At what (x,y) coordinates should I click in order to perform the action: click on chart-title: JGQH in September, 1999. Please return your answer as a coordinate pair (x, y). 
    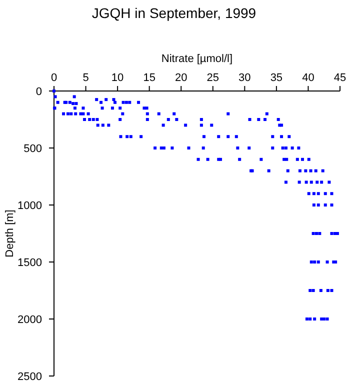
    Looking at the image, I should click on (174, 13).